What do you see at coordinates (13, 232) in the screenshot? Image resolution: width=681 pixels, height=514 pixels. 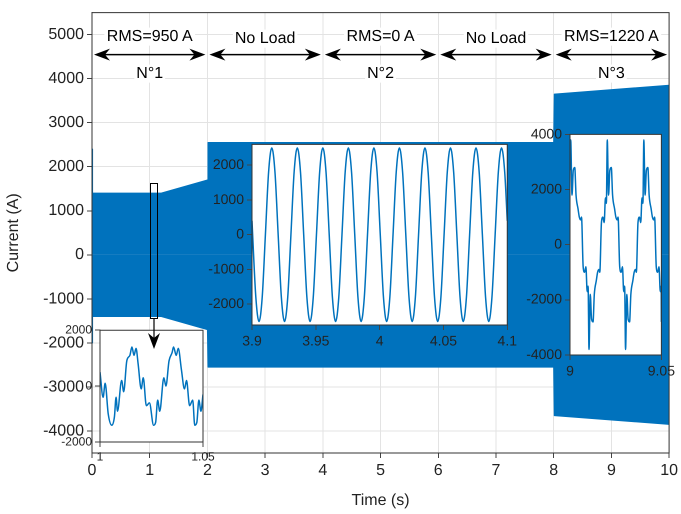 I see `y-axis-title: Current (A)` at bounding box center [13, 232].